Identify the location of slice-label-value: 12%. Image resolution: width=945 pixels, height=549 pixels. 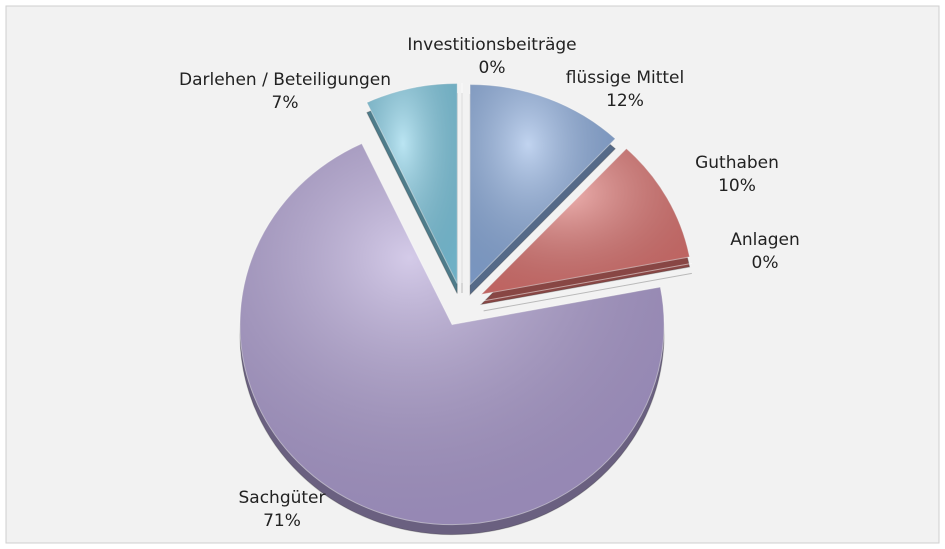
(625, 101).